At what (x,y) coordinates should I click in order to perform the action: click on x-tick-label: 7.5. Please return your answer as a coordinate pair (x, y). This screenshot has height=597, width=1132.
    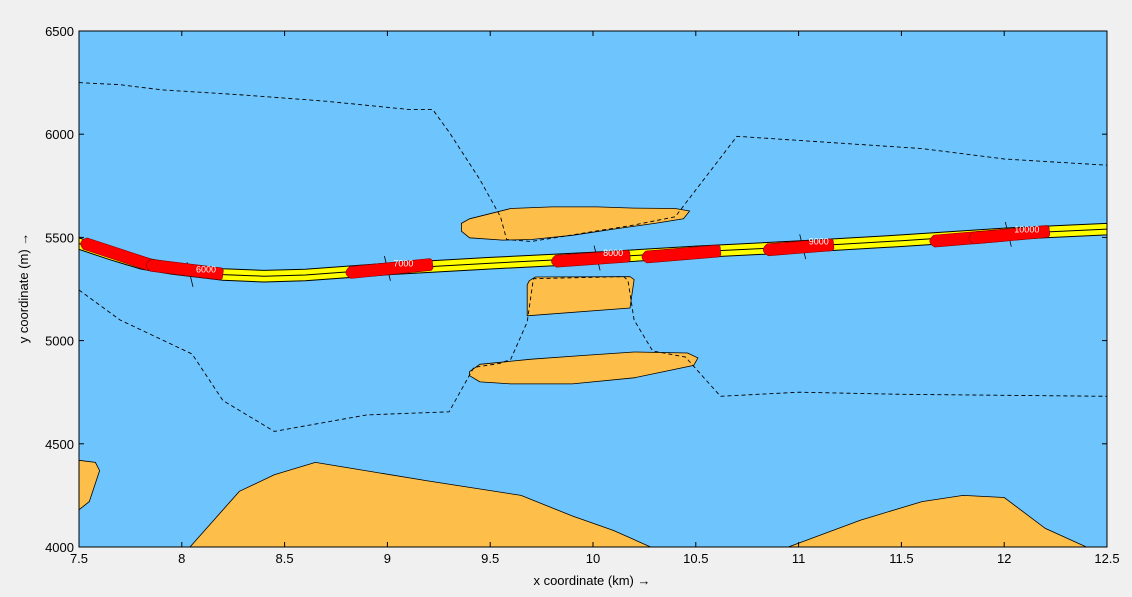
    Looking at the image, I should click on (79, 558).